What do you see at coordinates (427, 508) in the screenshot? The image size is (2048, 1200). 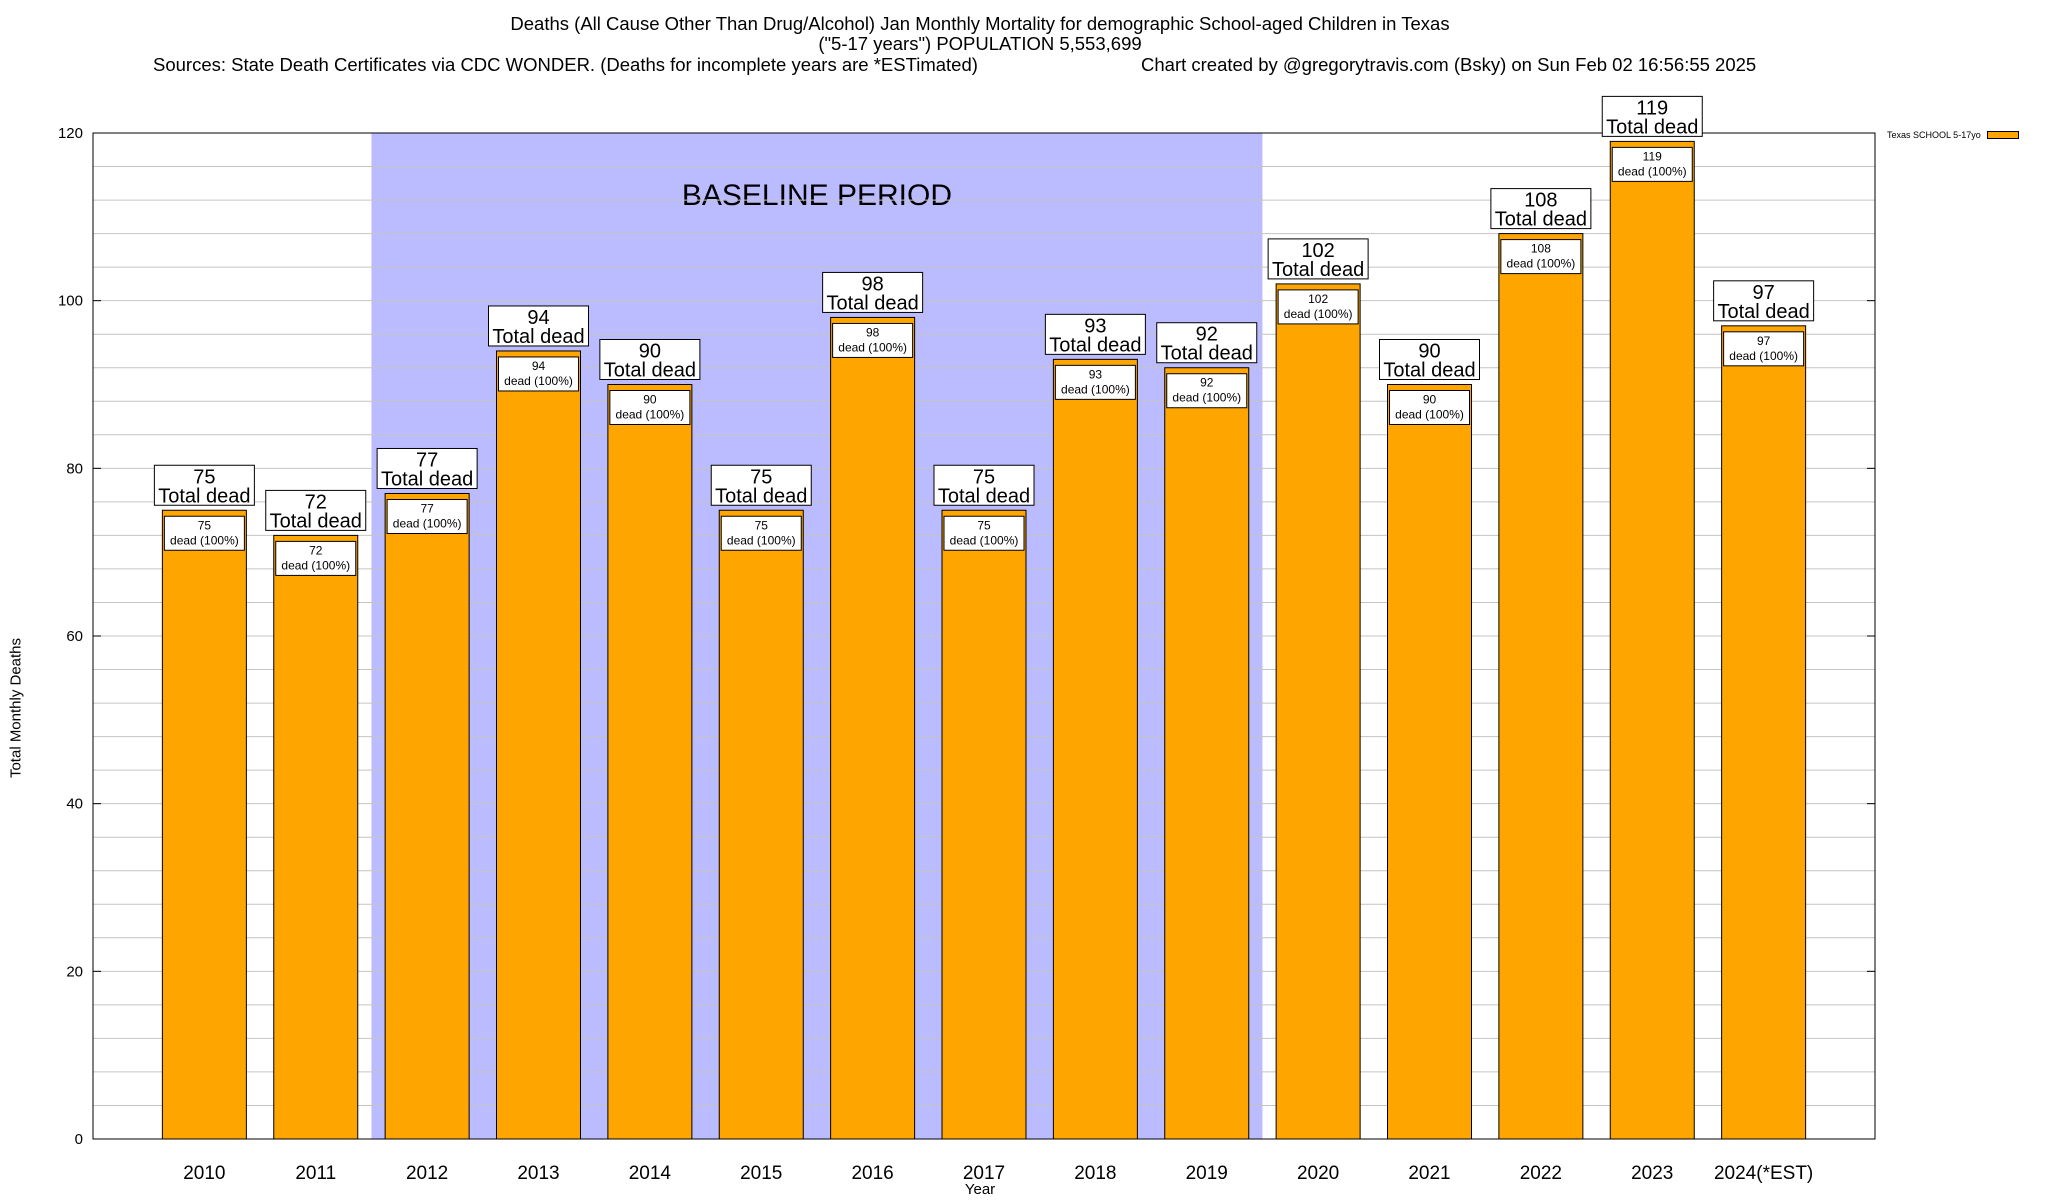 I see `bar-inner-value: 77` at bounding box center [427, 508].